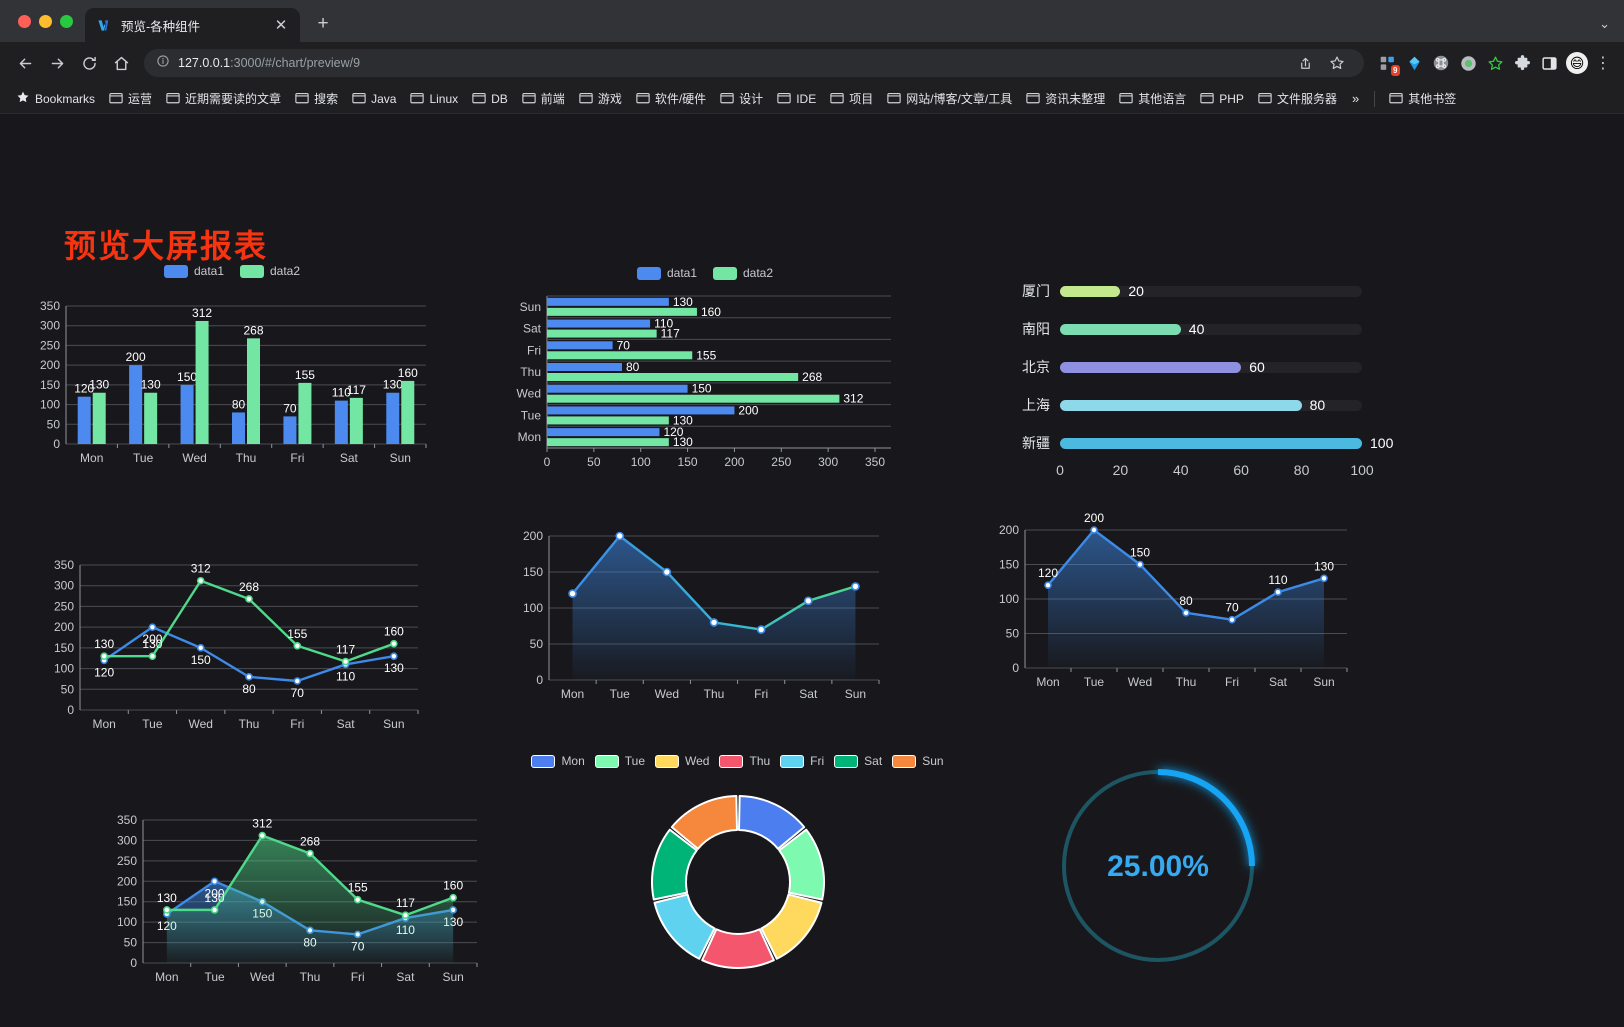  I want to click on other-bookmarks-folder: 其他书签, so click(1422, 98).